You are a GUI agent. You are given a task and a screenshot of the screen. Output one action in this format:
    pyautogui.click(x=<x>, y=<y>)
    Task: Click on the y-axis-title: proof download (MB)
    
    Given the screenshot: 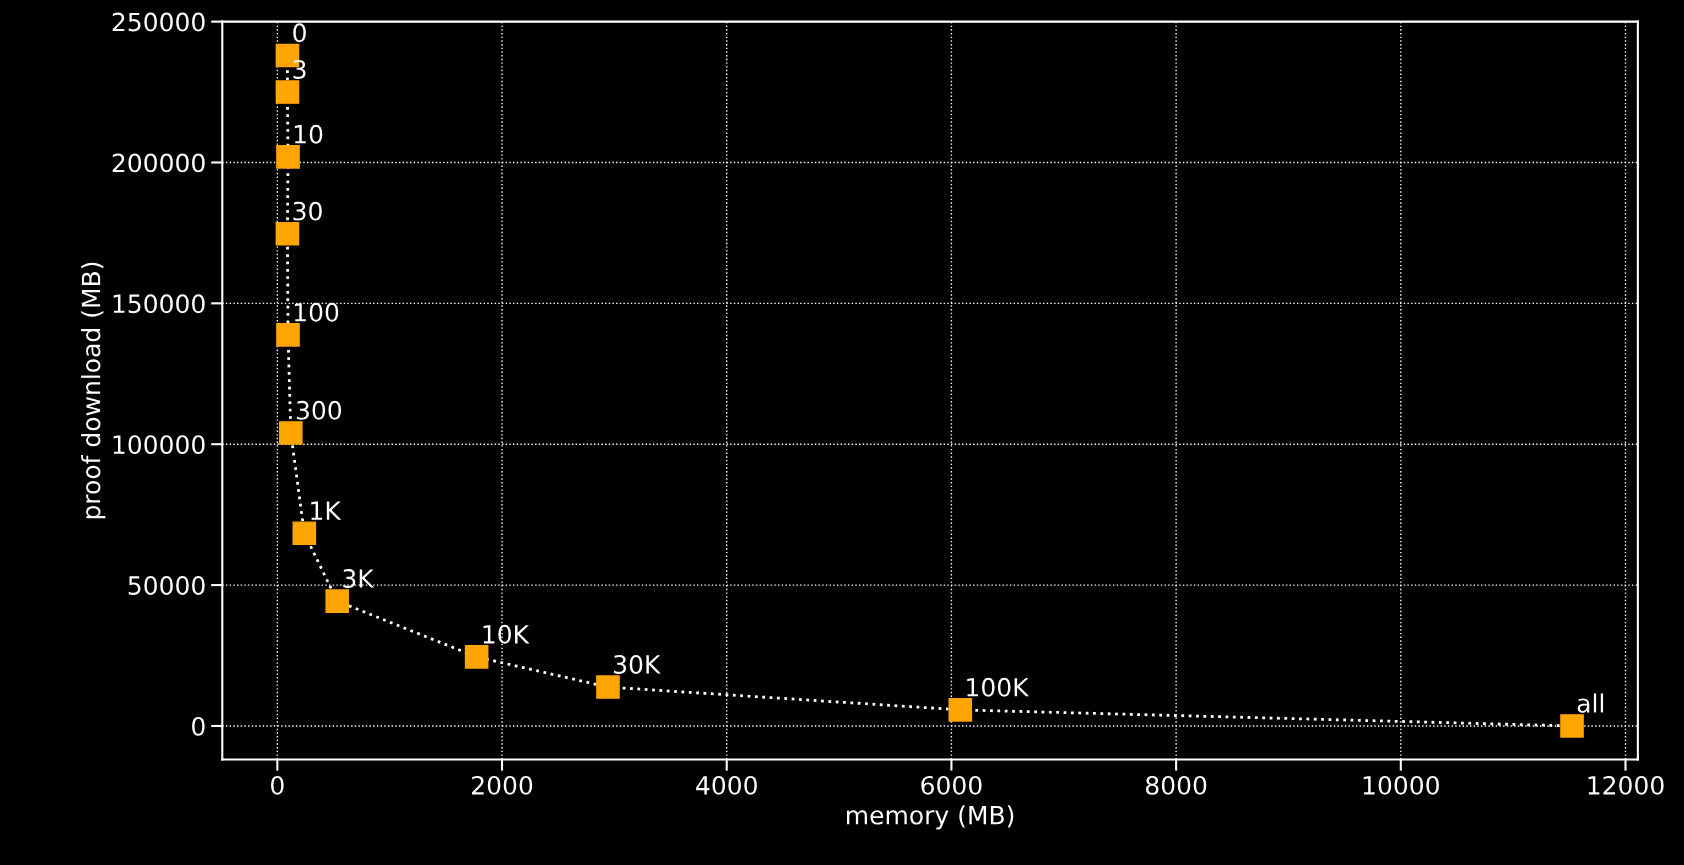 What is the action you would take?
    pyautogui.click(x=93, y=390)
    